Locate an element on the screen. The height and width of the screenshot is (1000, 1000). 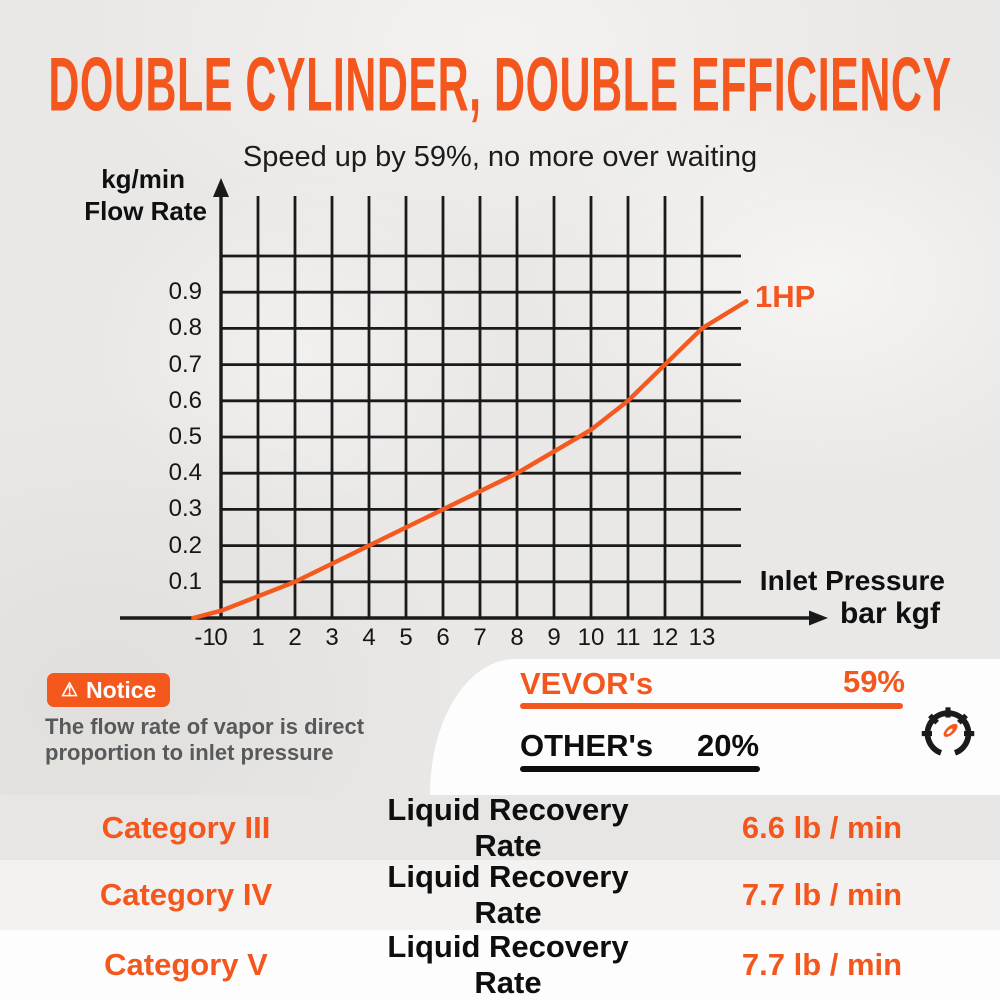
gauge-icon is located at coordinates (948, 731).